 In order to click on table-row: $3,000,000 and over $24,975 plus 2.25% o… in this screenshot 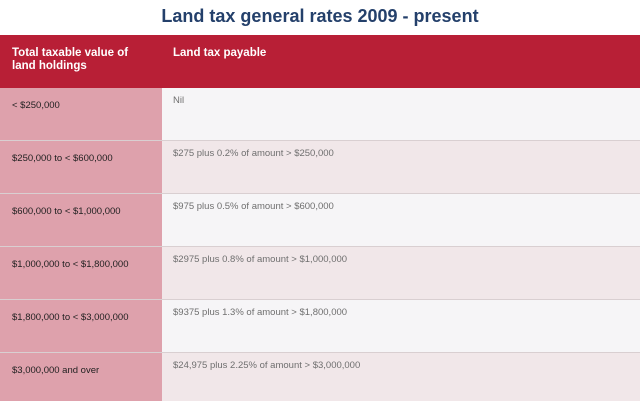, I will do `click(320, 377)`.